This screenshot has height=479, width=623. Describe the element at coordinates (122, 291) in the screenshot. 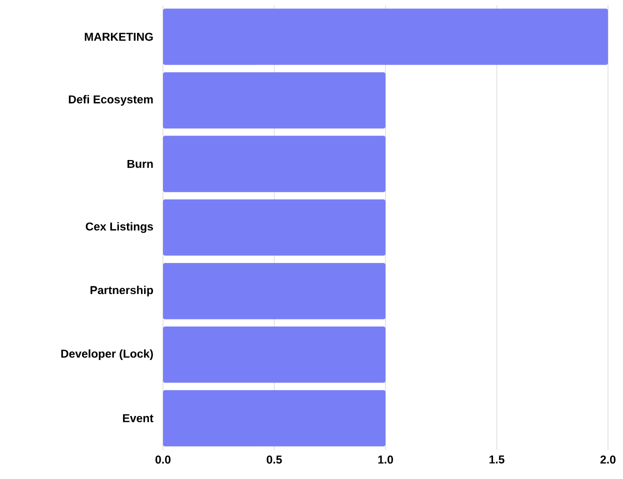

I see `y-tick-label: Partnership` at that location.